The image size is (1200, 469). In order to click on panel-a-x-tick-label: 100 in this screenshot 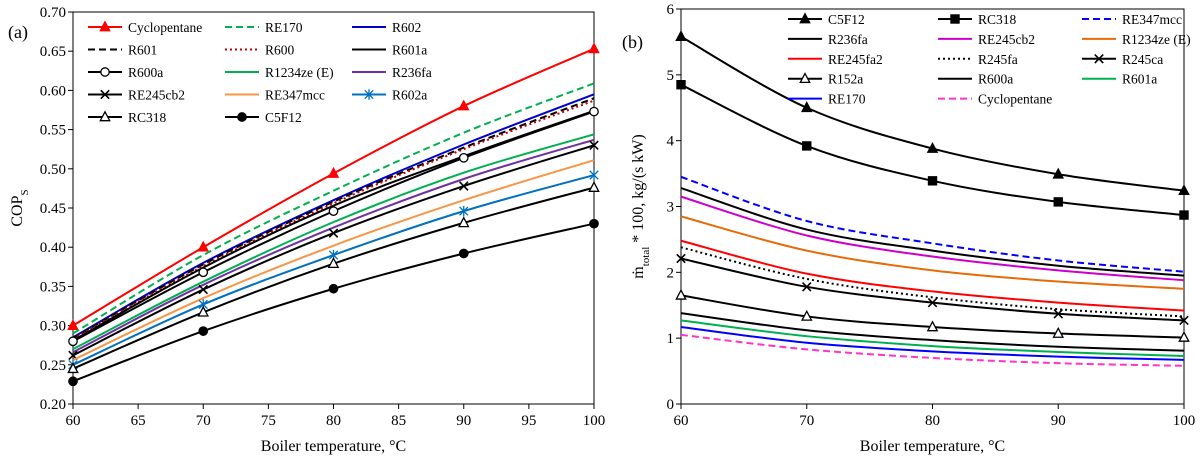, I will do `click(594, 421)`.